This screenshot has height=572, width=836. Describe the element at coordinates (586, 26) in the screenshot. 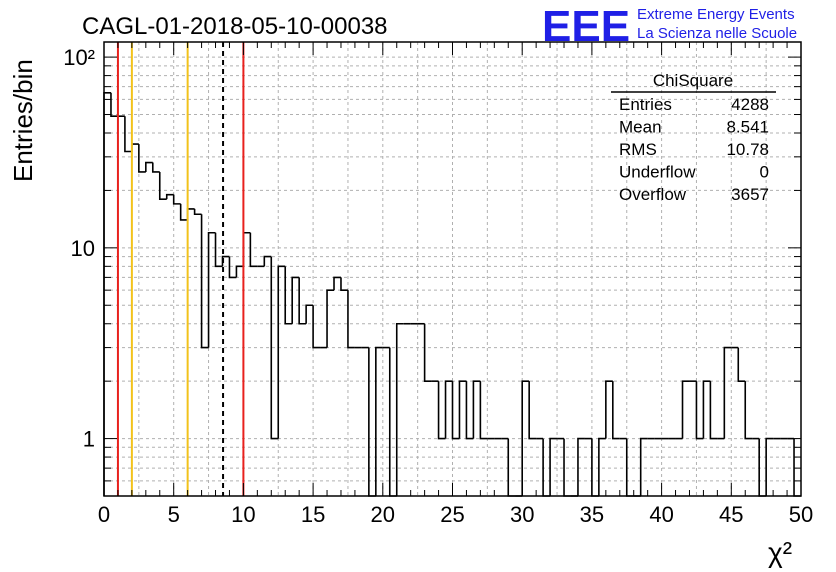

I see `logo-mark: EEE` at that location.